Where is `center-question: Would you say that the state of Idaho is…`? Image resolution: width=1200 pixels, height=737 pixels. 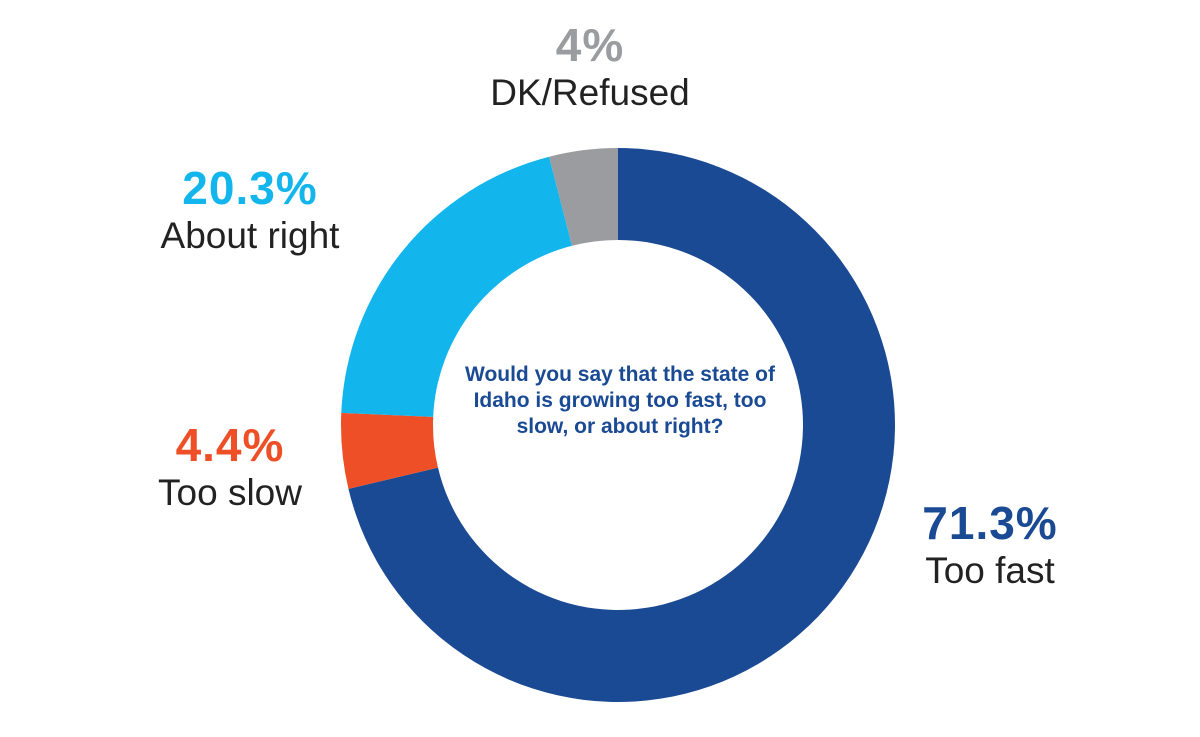 center-question: Would you say that the state of Idaho is… is located at coordinates (620, 400).